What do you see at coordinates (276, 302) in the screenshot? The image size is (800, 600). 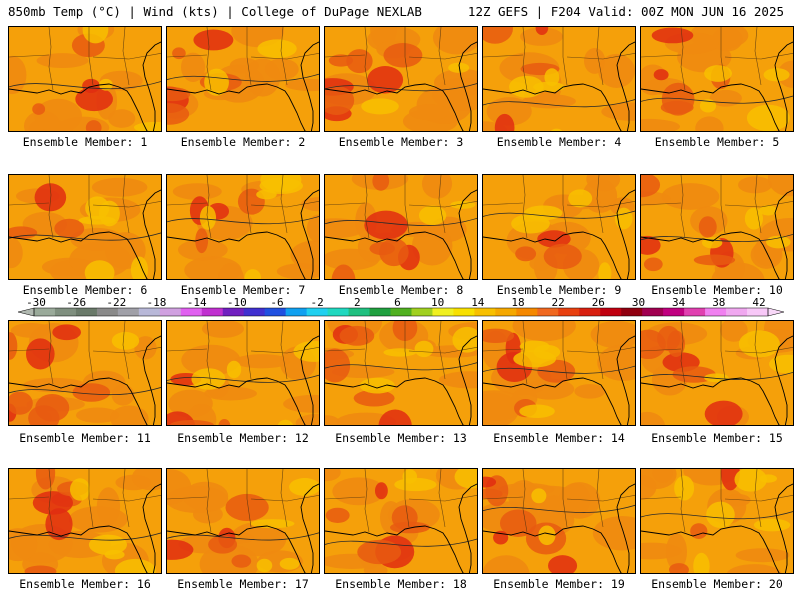 I see `colorbar-tick-label: -6` at bounding box center [276, 302].